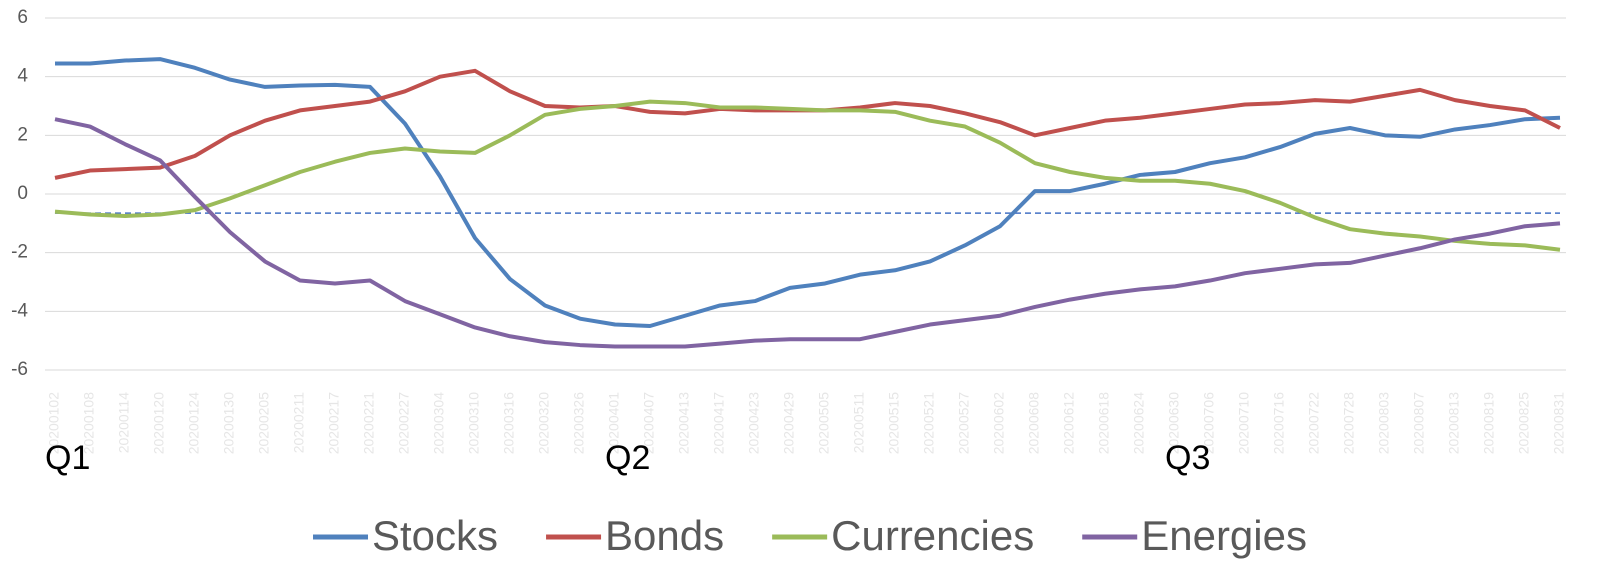  Describe the element at coordinates (1349, 423) in the screenshot. I see `x-tick-label: 20200728` at that location.